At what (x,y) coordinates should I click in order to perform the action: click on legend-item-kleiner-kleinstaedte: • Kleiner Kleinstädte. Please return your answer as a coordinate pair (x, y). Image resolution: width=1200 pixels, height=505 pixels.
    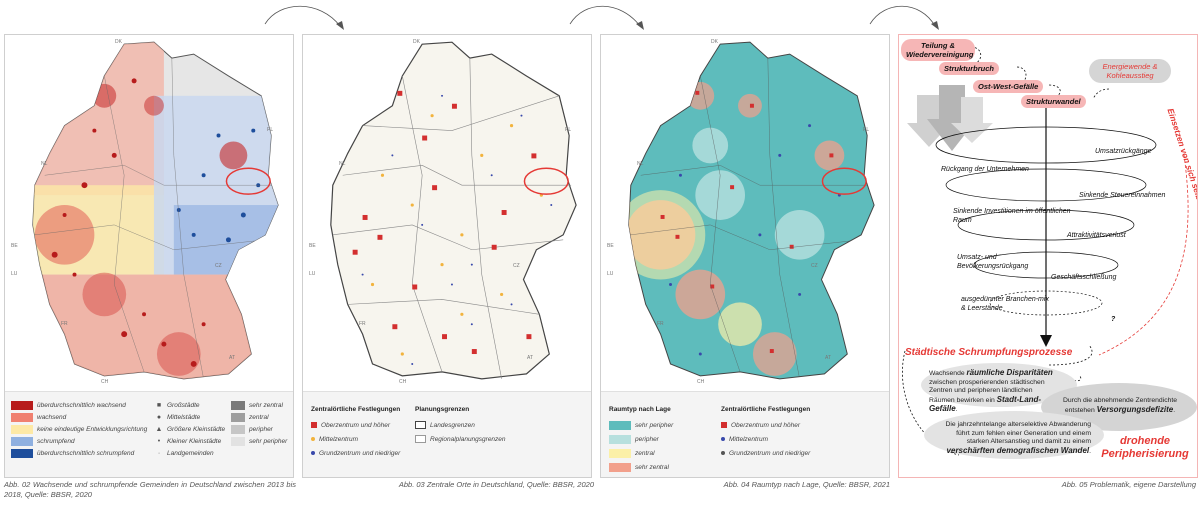
    Looking at the image, I should click on (188, 441).